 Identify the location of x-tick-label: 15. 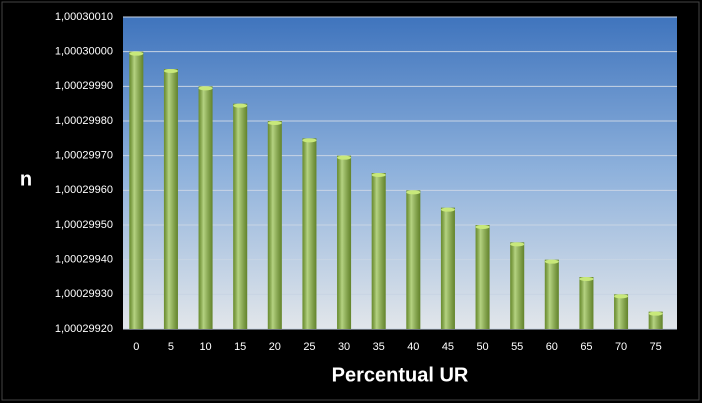
(240, 347).